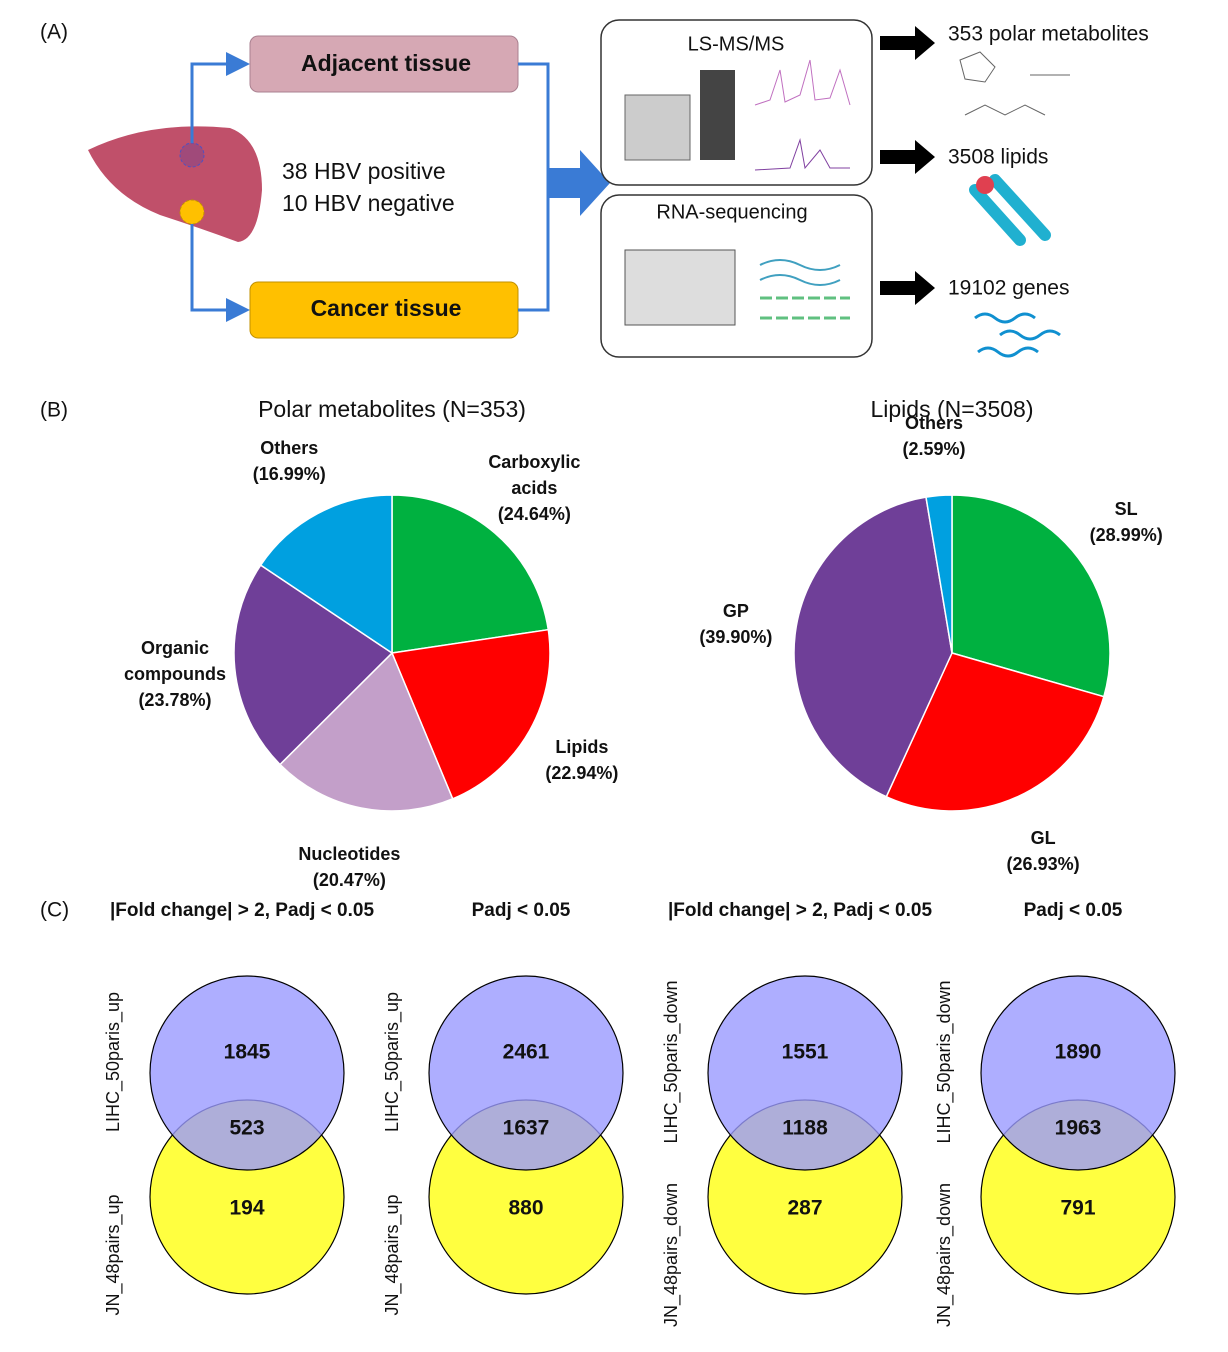  Describe the element at coordinates (175, 700) in the screenshot. I see `value-label: (23.78%)` at that location.